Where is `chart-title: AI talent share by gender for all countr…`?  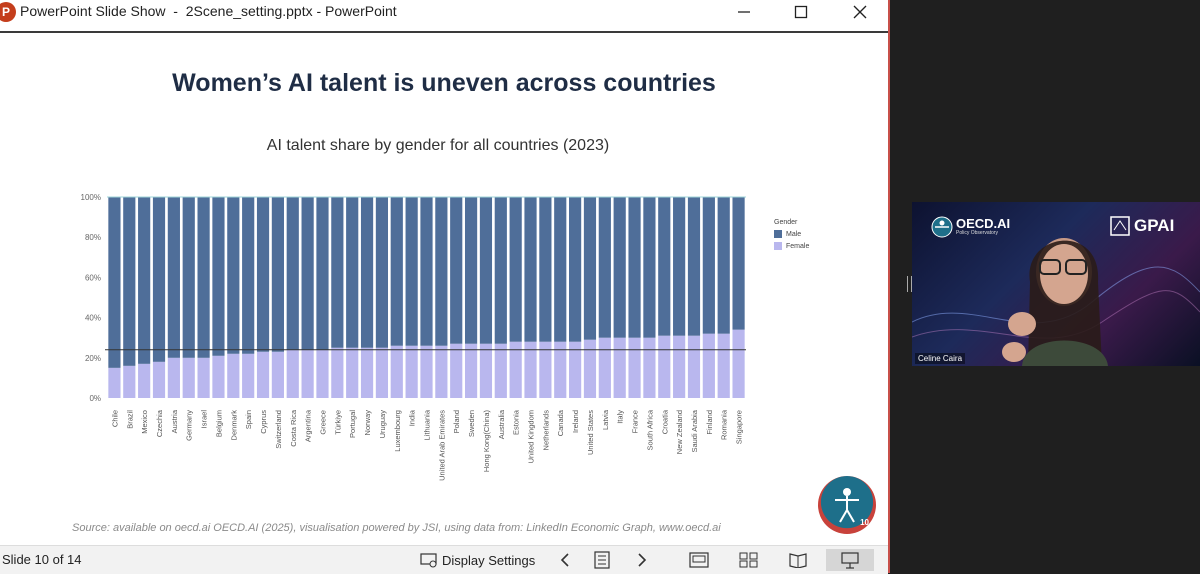 chart-title: AI talent share by gender for all countr… is located at coordinates (438, 145).